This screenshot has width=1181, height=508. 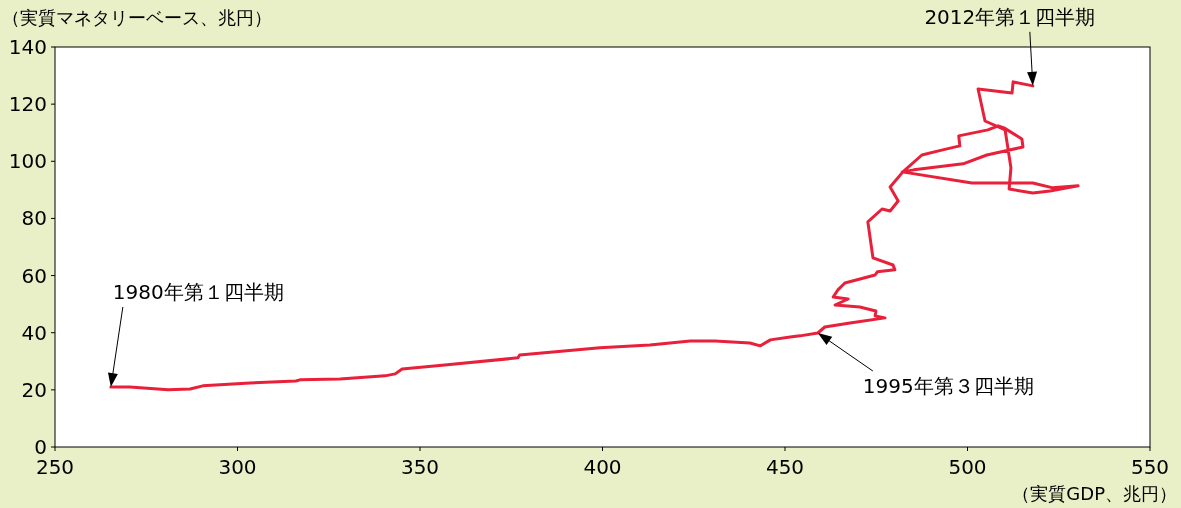 I want to click on y-tick-label: 140, so click(x=27, y=47).